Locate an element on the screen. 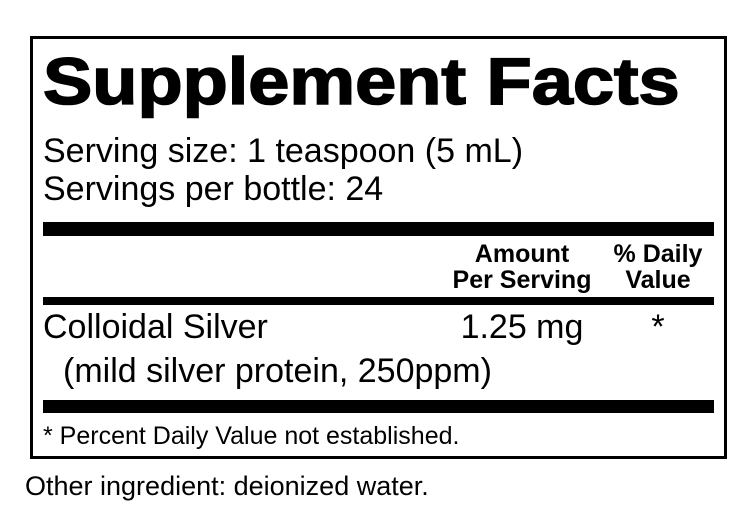 This screenshot has width=756, height=522. divider-thick-bottom is located at coordinates (378, 406).